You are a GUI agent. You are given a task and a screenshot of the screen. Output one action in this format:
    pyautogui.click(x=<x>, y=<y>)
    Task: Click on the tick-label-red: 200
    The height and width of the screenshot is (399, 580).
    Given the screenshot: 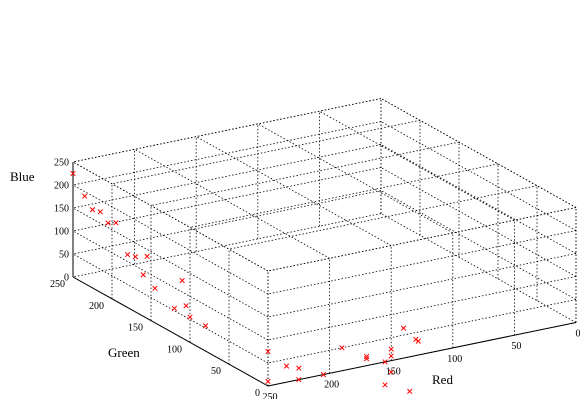 What is the action you would take?
    pyautogui.click(x=331, y=384)
    